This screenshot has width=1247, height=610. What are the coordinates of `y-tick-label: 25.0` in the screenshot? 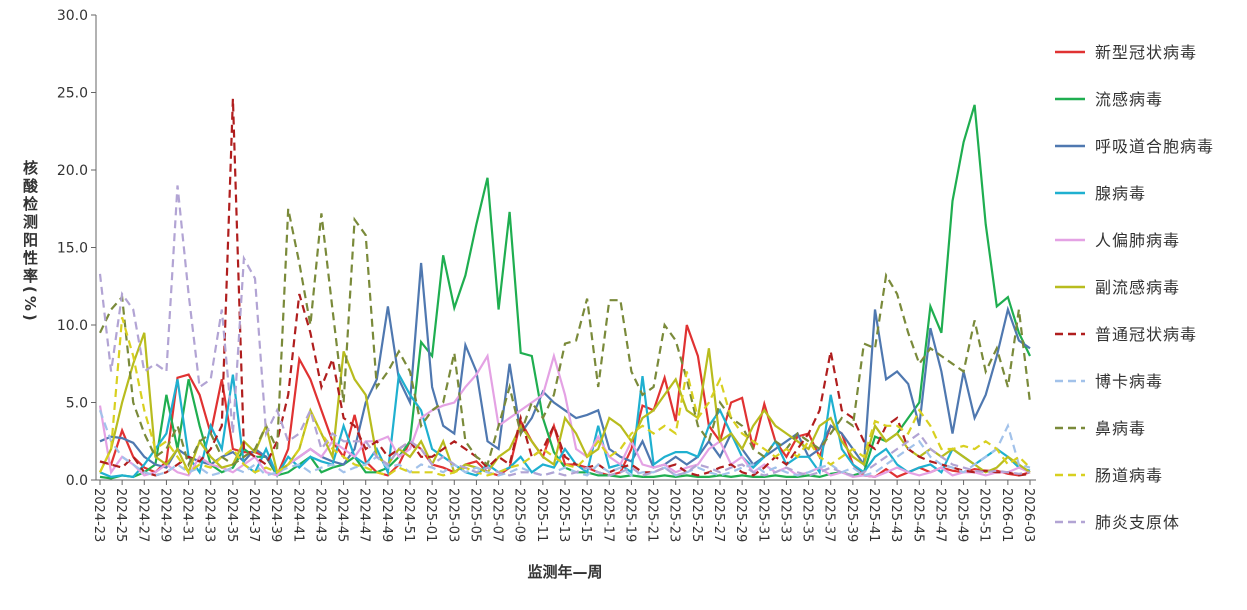 It's located at (72, 94).